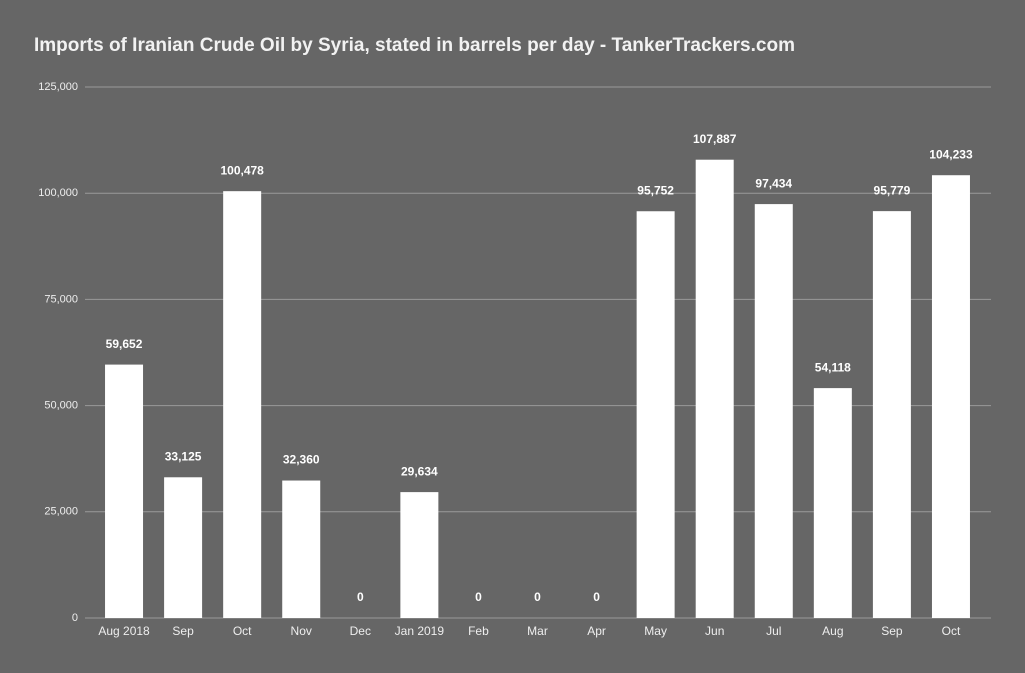 Image resolution: width=1025 pixels, height=673 pixels. Describe the element at coordinates (596, 631) in the screenshot. I see `x-tick-label: Apr` at that location.